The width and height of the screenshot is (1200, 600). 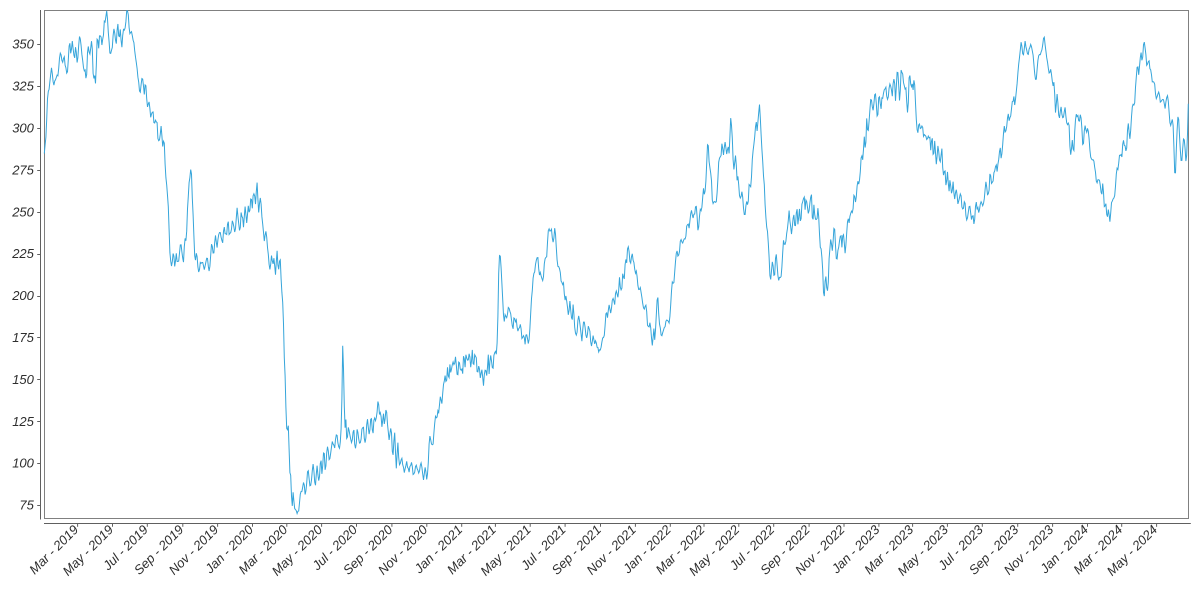 I want to click on svg-text: 350, so click(x=23, y=44).